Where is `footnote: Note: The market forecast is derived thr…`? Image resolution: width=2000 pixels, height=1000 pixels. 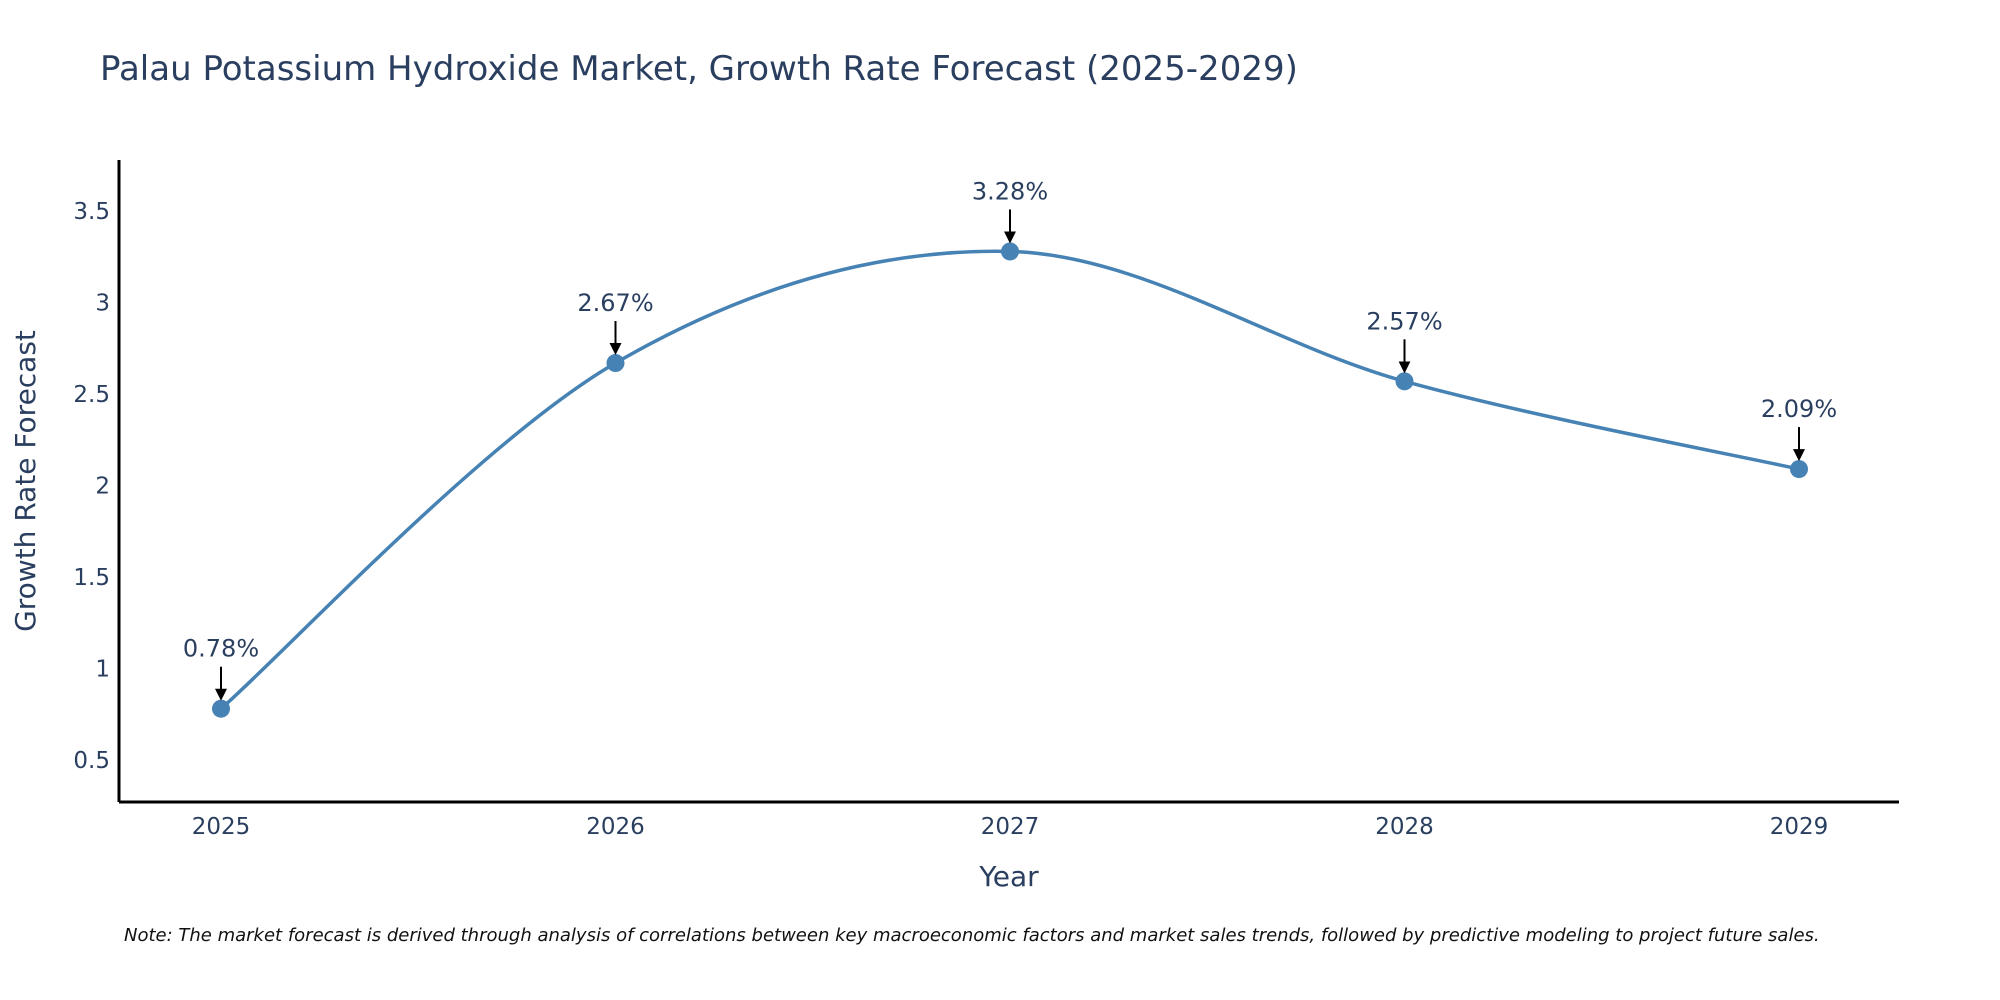
footnote: Note: The market forecast is derived thr… is located at coordinates (972, 935).